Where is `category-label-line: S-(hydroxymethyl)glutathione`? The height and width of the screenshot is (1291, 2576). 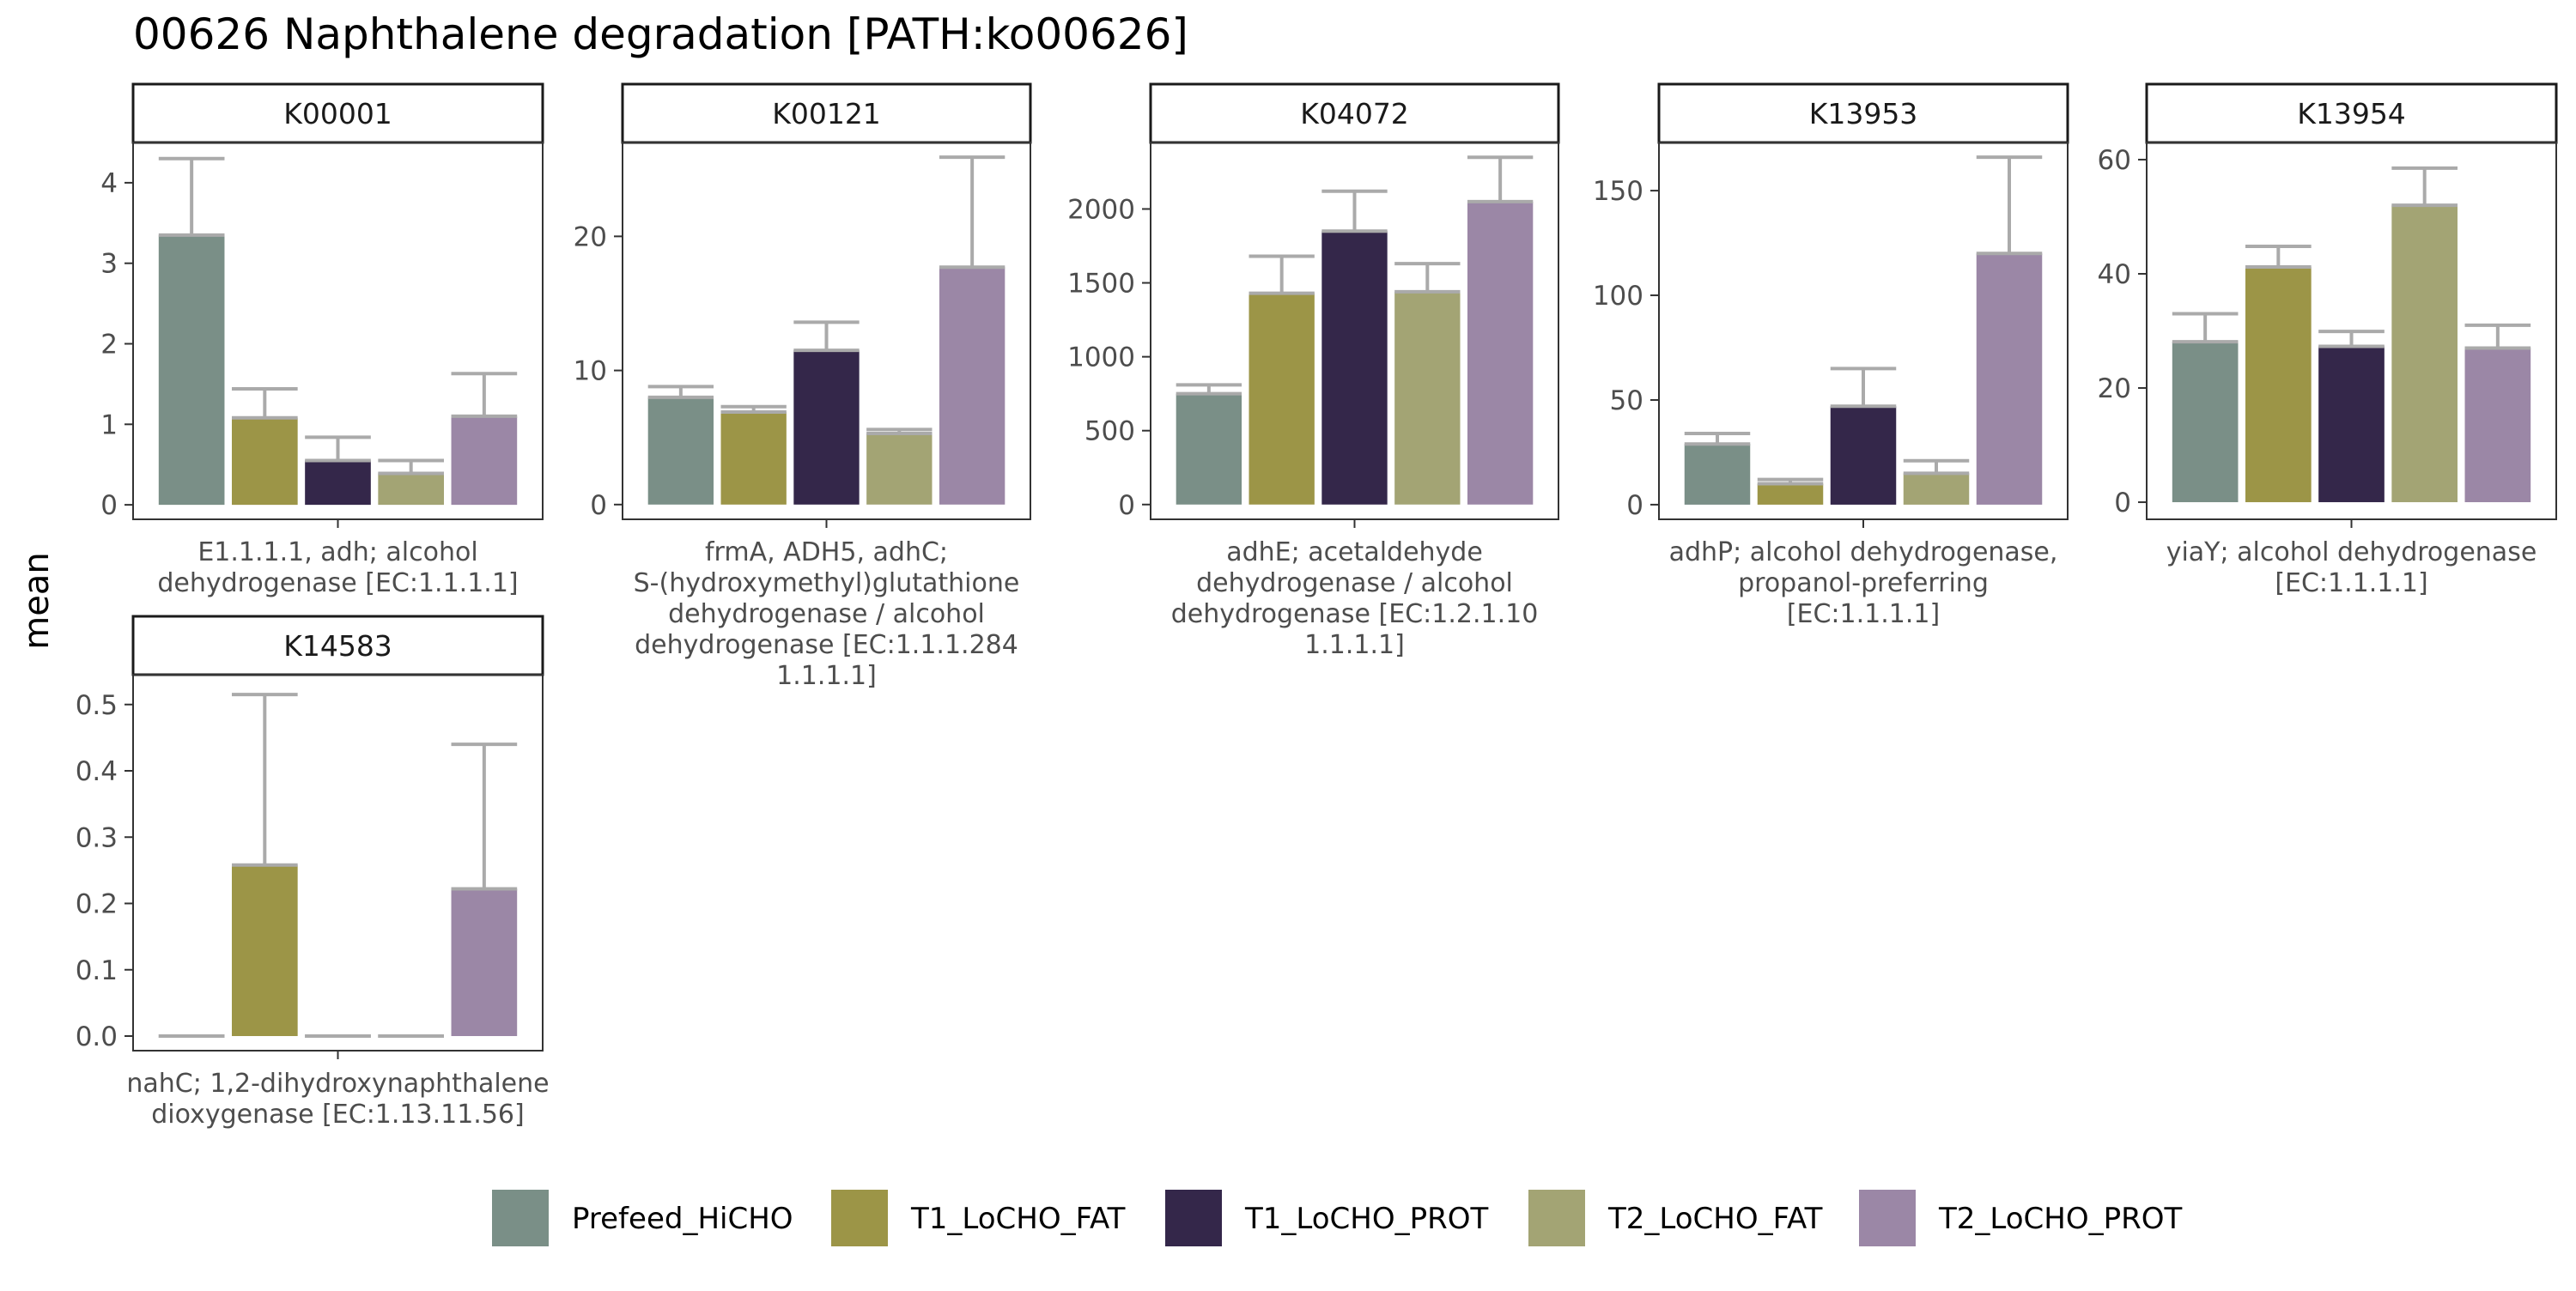 category-label-line: S-(hydroxymethyl)glutathione is located at coordinates (827, 583).